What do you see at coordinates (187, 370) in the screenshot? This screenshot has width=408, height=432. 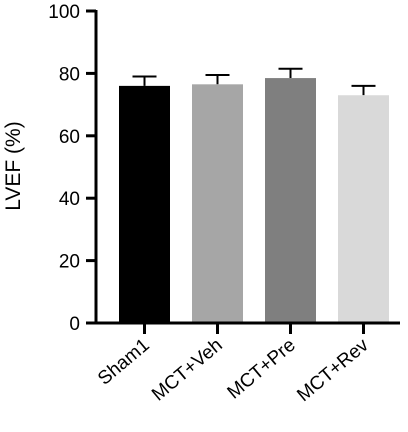 I see `x-tick-label: MCT+Veh` at bounding box center [187, 370].